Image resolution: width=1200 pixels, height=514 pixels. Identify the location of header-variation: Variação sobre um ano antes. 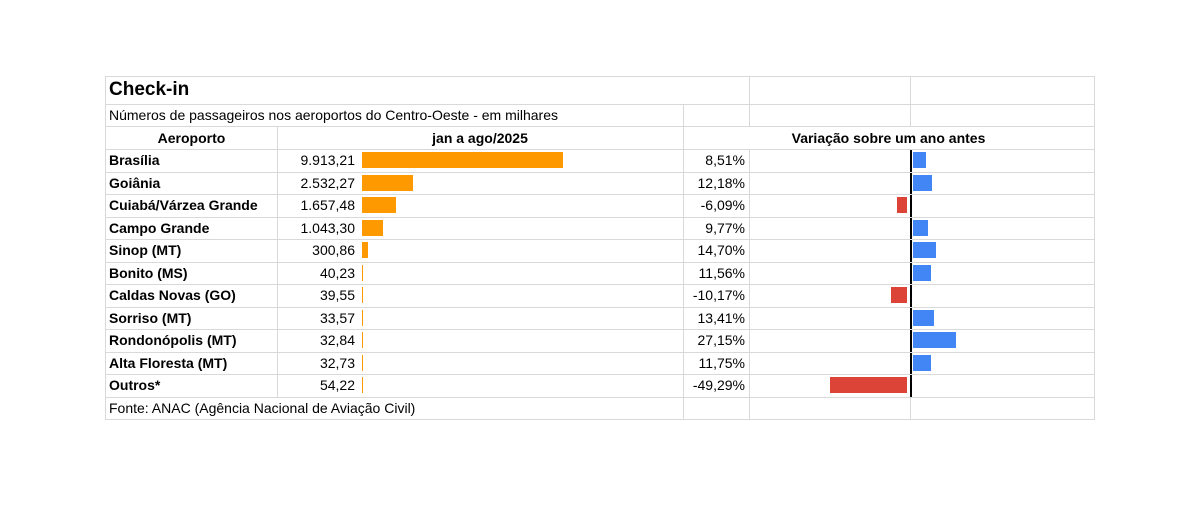
(888, 138).